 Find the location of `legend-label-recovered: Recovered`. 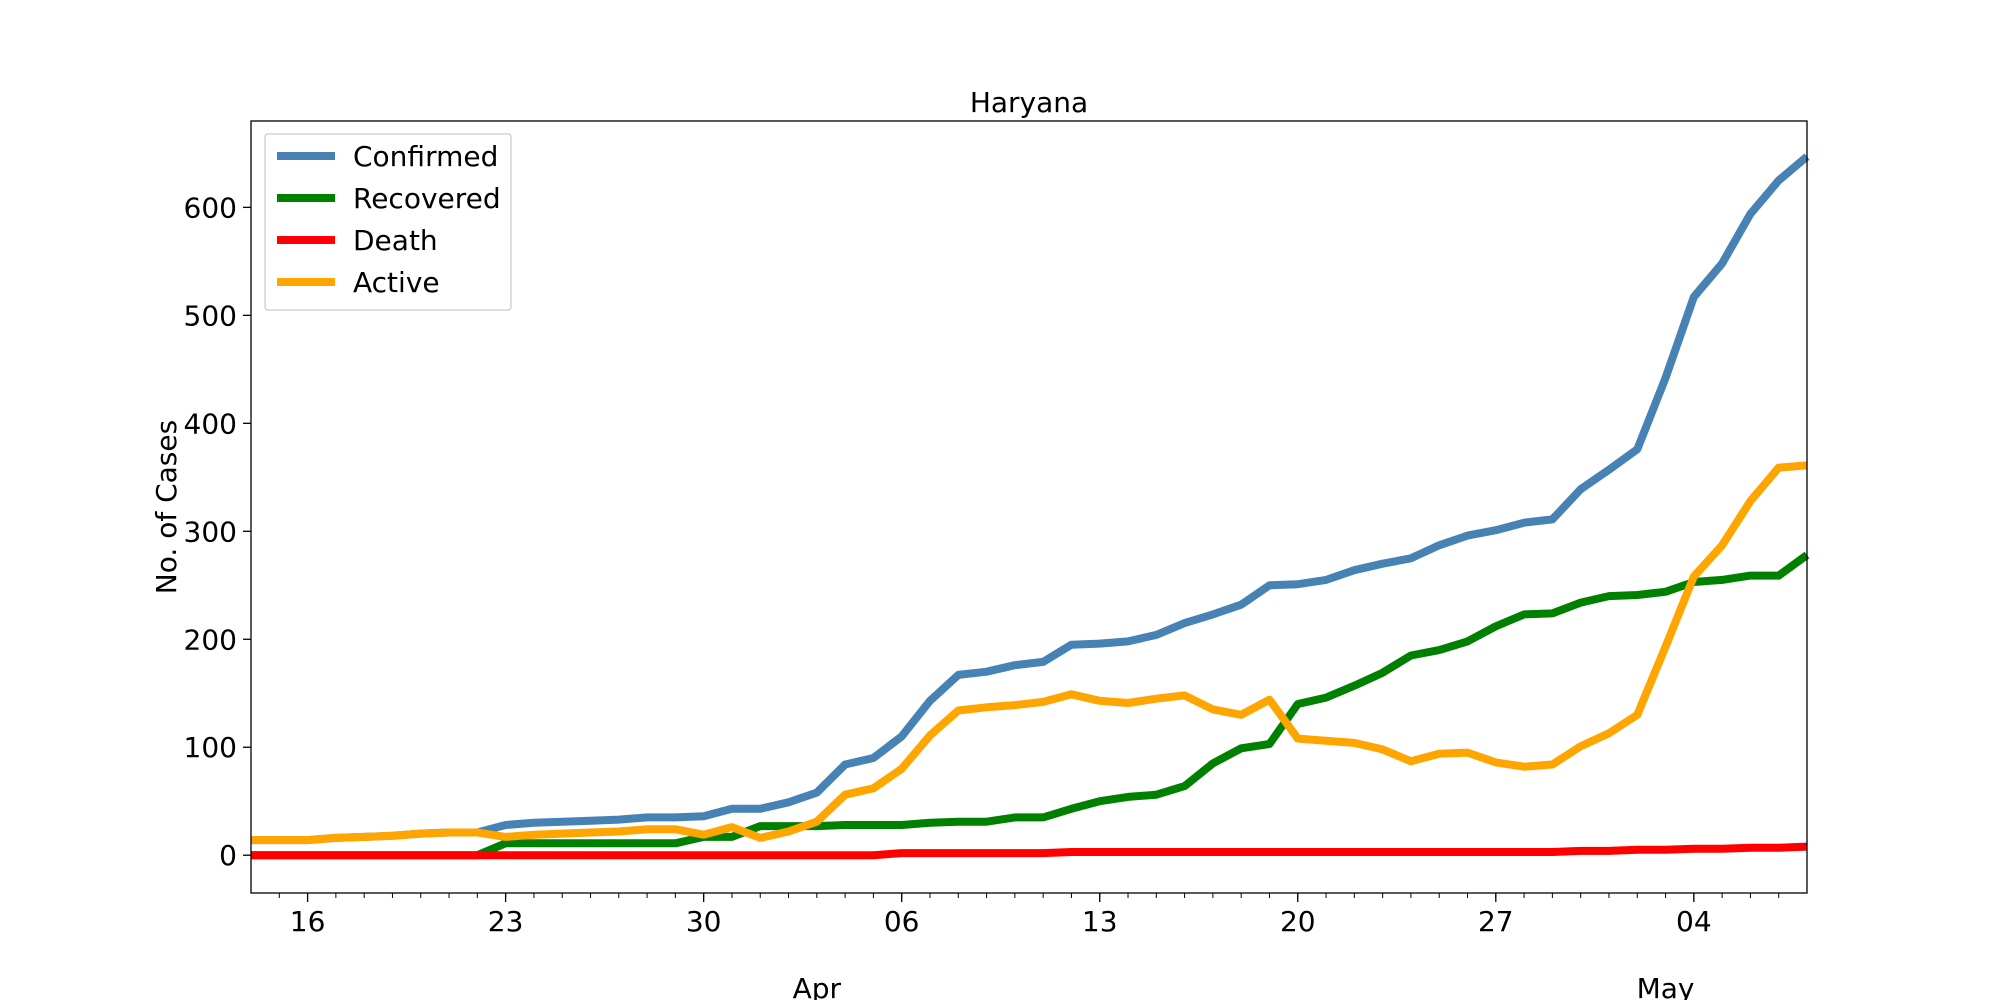

legend-label-recovered: Recovered is located at coordinates (427, 198).